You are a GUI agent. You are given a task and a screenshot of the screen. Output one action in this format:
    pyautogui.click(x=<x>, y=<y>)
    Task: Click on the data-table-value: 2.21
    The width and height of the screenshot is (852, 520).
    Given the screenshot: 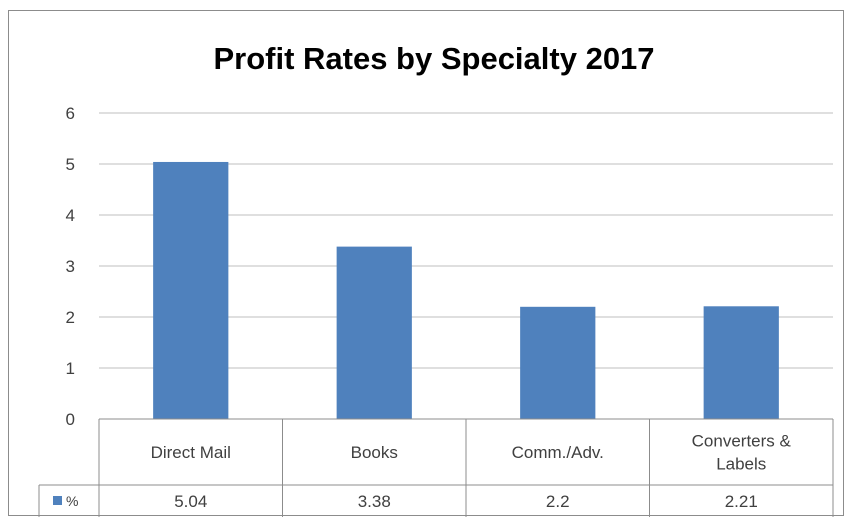 What is the action you would take?
    pyautogui.click(x=741, y=501)
    